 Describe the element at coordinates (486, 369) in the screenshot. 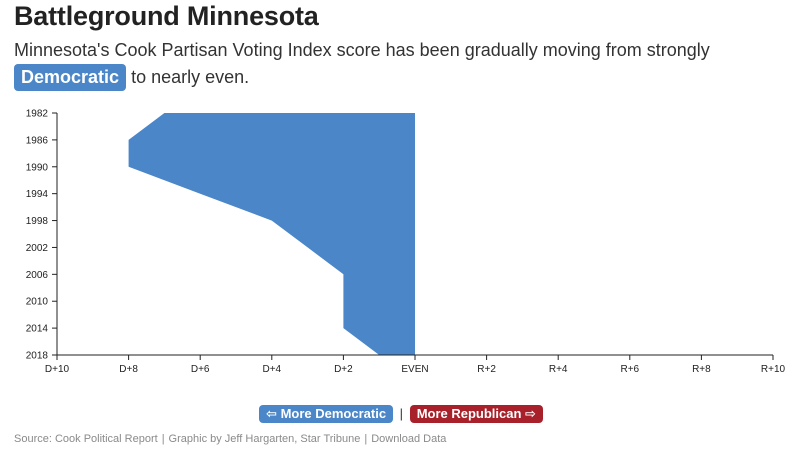

I see `x-tick-label: R+2` at that location.